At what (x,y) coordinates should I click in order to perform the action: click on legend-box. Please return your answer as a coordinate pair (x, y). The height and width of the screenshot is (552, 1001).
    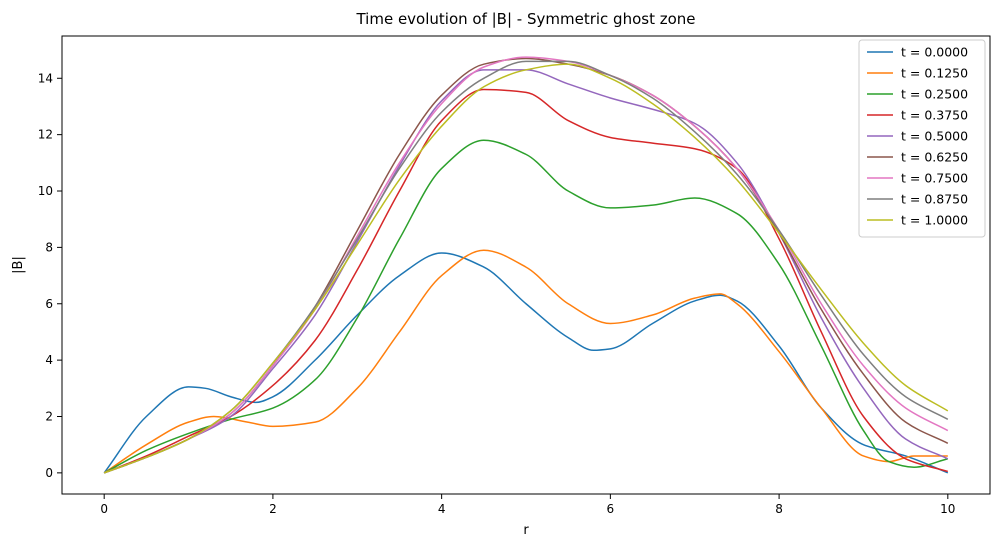
    Looking at the image, I should click on (922, 138).